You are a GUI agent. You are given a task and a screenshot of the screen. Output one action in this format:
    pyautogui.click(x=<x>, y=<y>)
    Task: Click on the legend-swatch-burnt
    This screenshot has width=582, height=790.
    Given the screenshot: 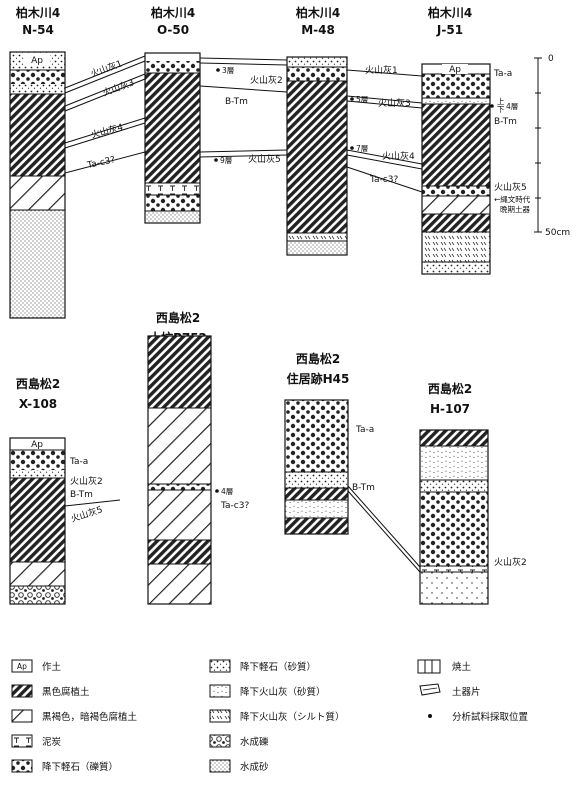 What is the action you would take?
    pyautogui.click(x=429, y=666)
    